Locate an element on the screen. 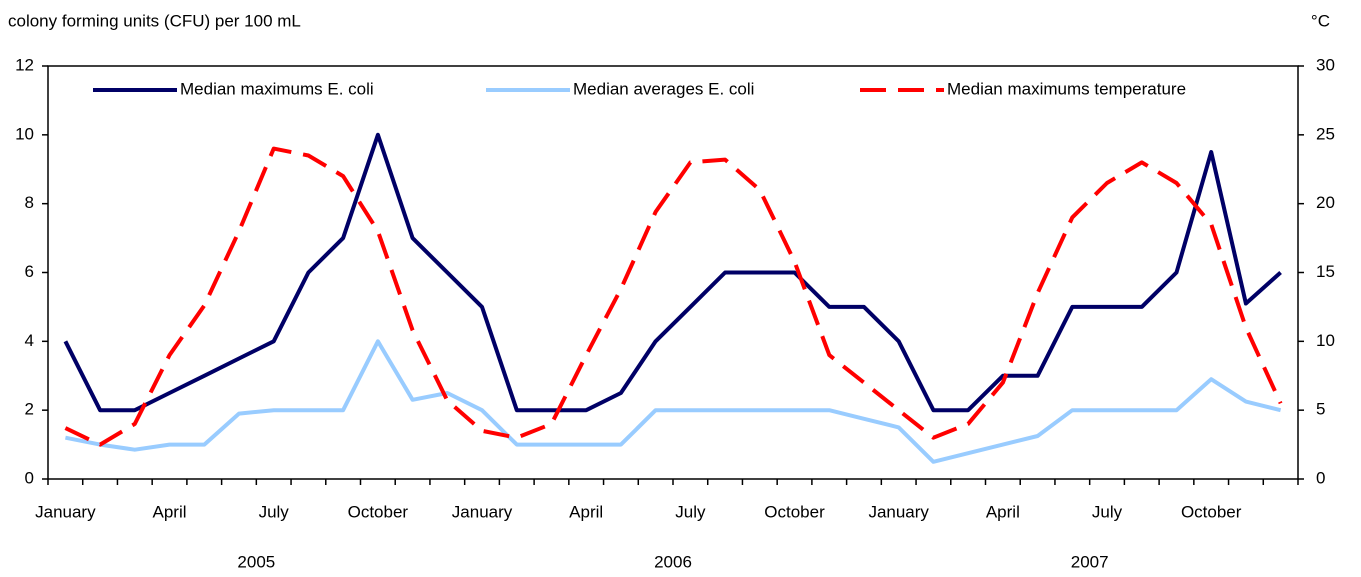 This screenshot has width=1361, height=577. year-label: 2006 is located at coordinates (673, 561).